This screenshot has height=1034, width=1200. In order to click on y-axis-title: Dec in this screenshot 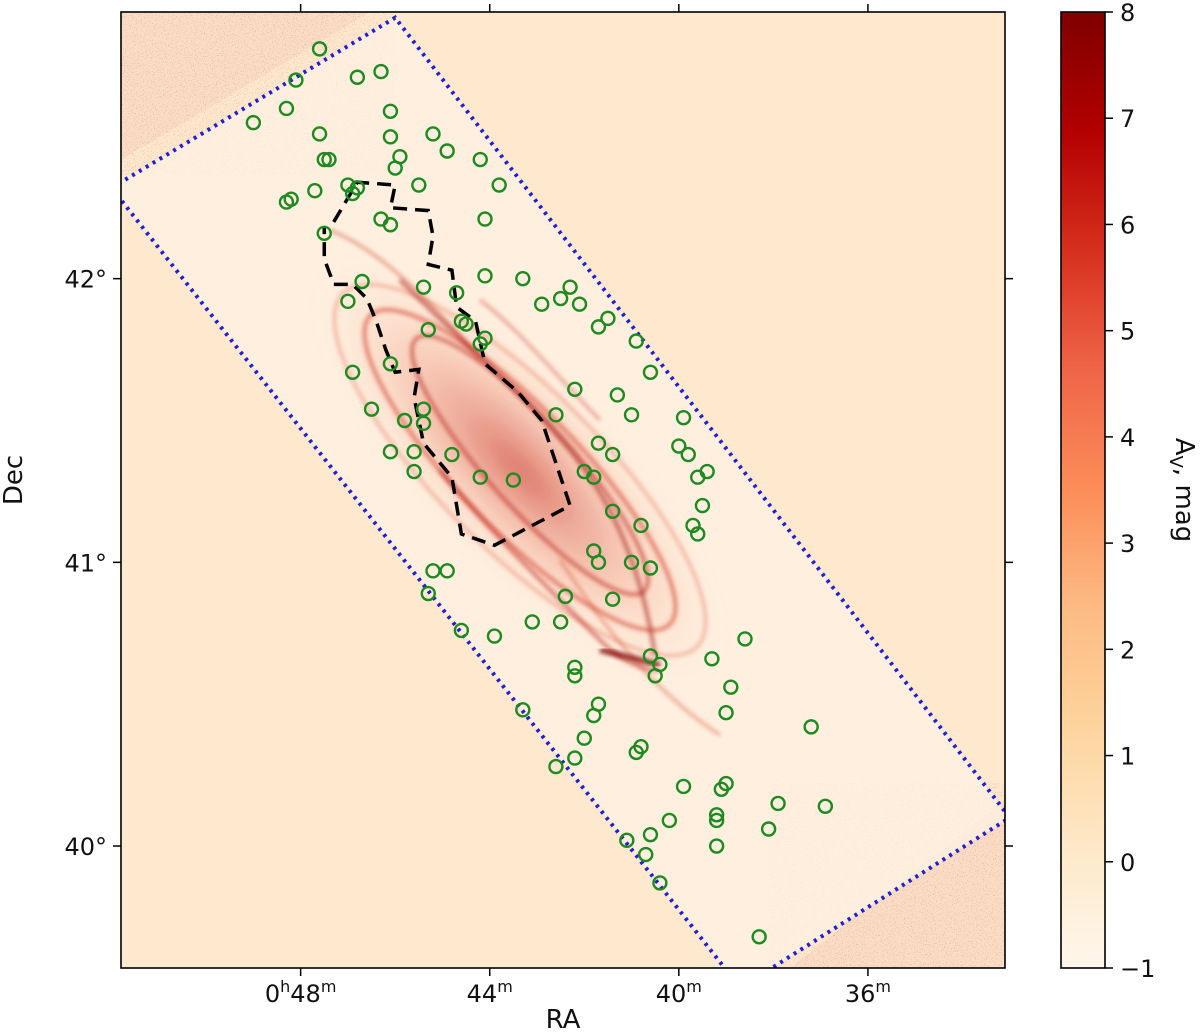, I will do `click(14, 480)`.